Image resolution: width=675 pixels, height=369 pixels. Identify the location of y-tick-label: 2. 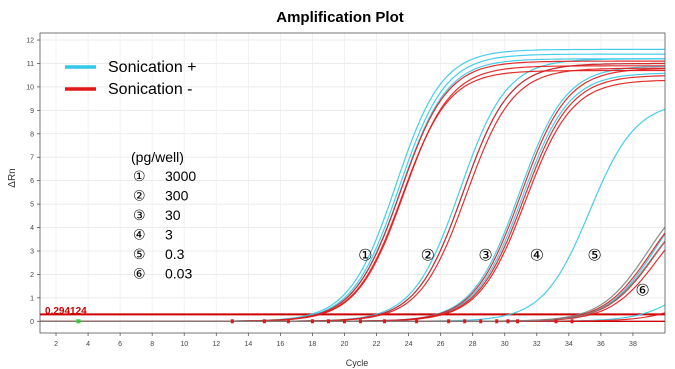
(32, 275).